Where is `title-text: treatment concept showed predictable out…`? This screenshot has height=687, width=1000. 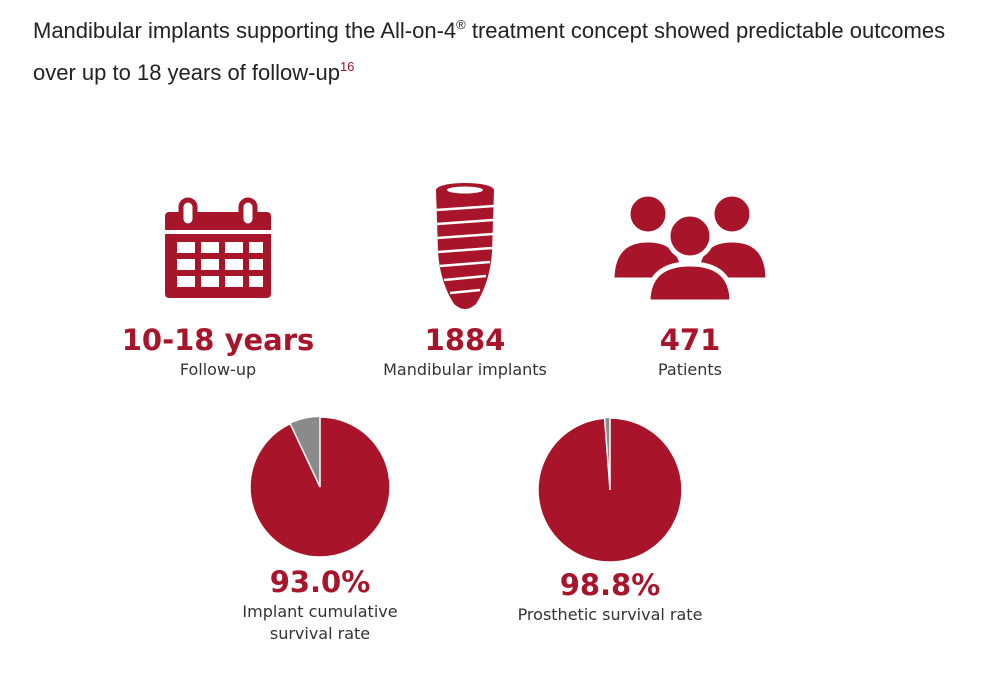
title-text: treatment concept showed predictable out… is located at coordinates (489, 51).